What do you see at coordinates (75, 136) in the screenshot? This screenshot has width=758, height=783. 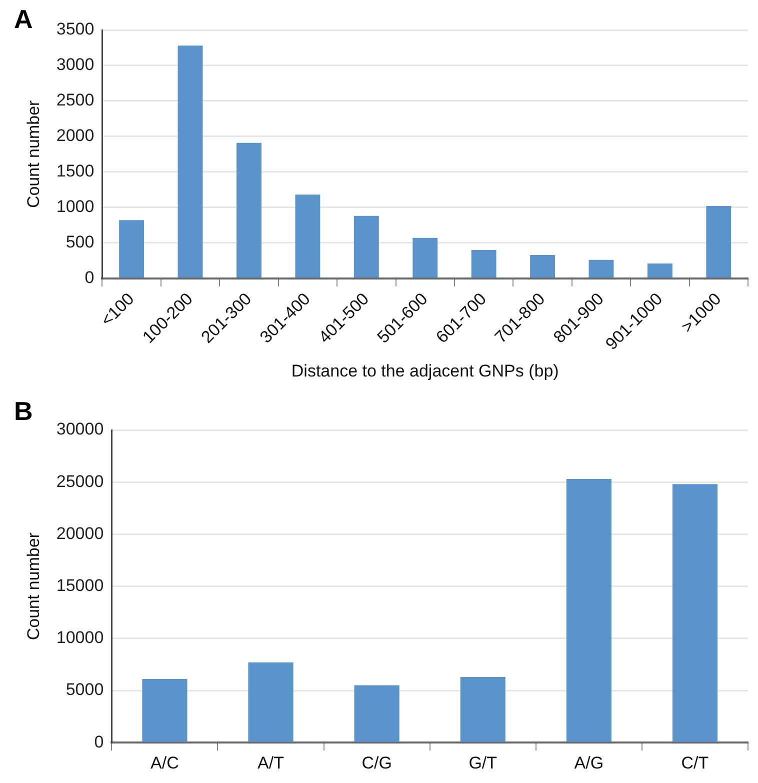 I see `y-tick-label: 2000` at bounding box center [75, 136].